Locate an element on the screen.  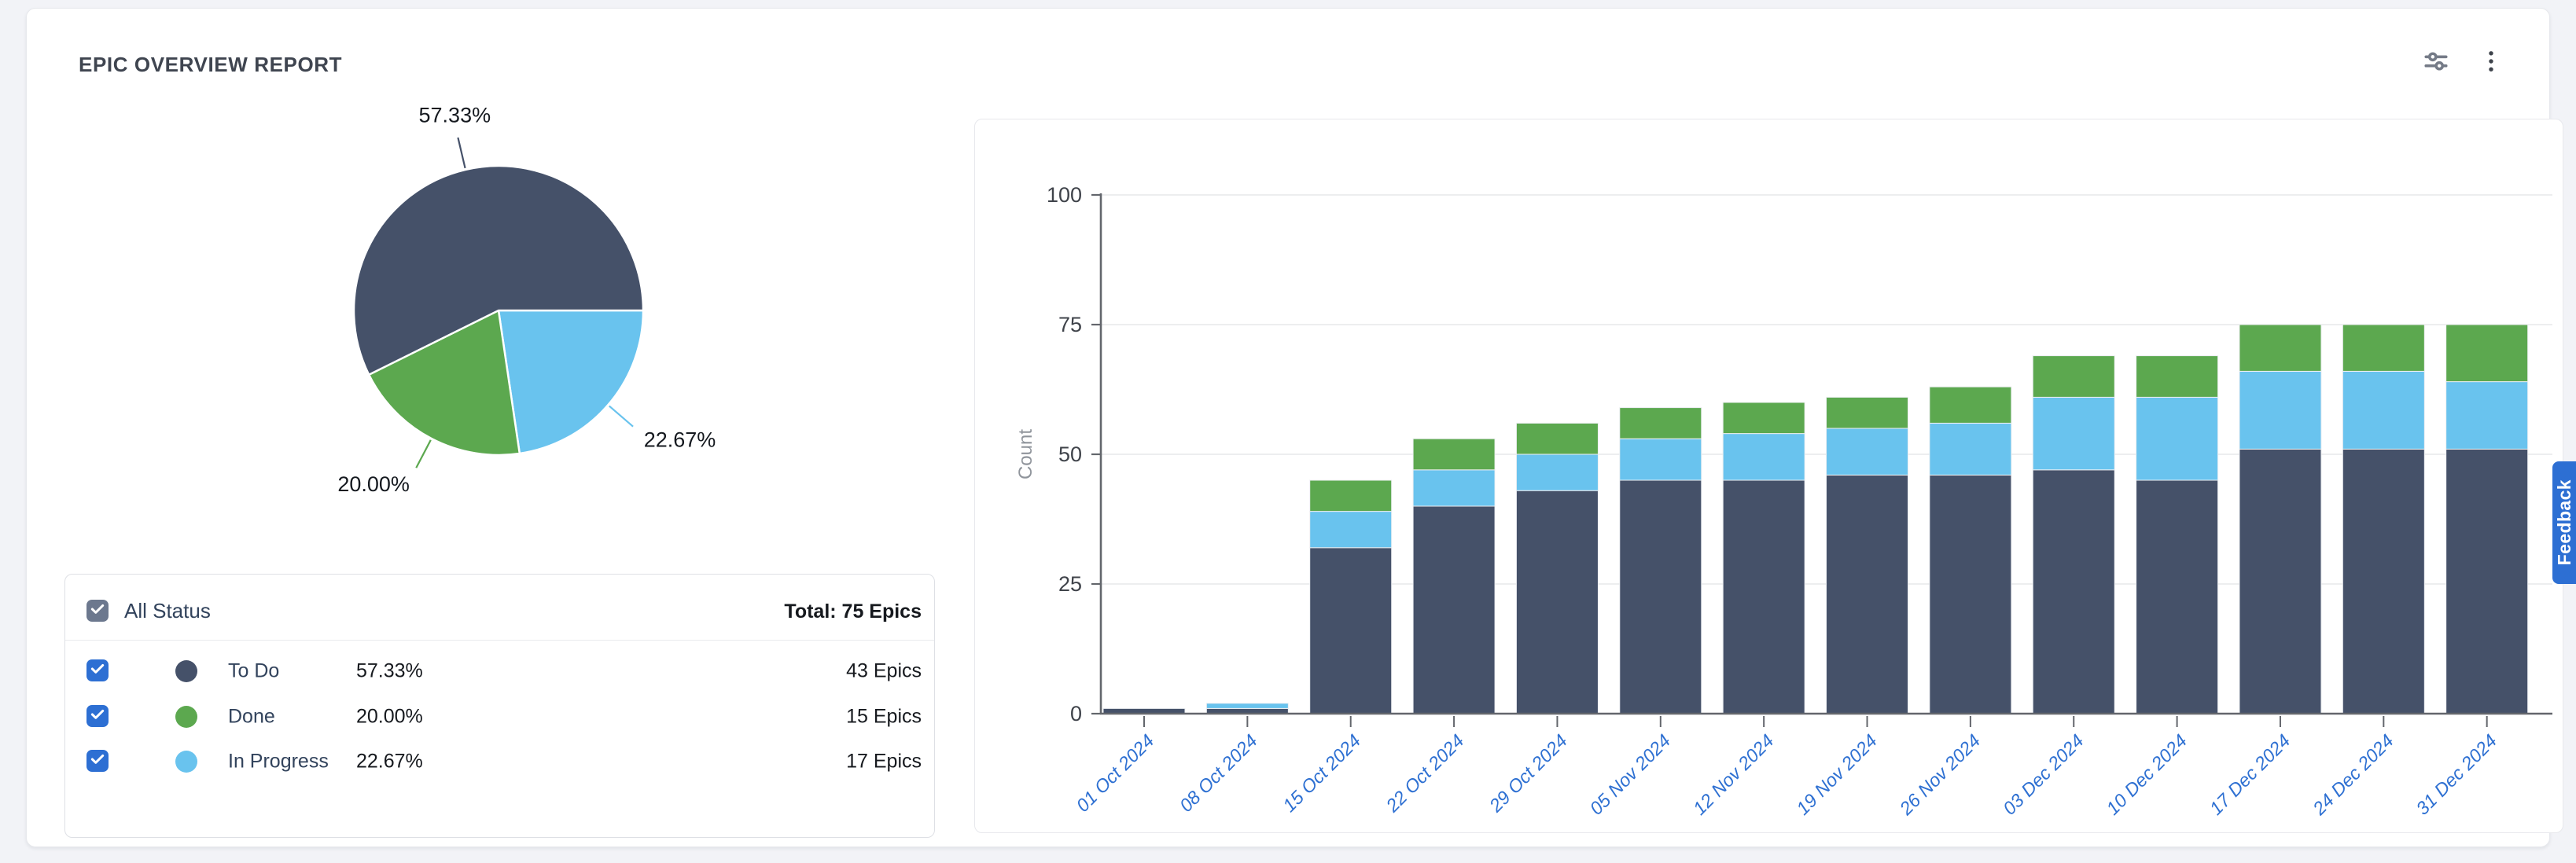
bar-in-progress-22-oct-2024 is located at coordinates (1454, 488).